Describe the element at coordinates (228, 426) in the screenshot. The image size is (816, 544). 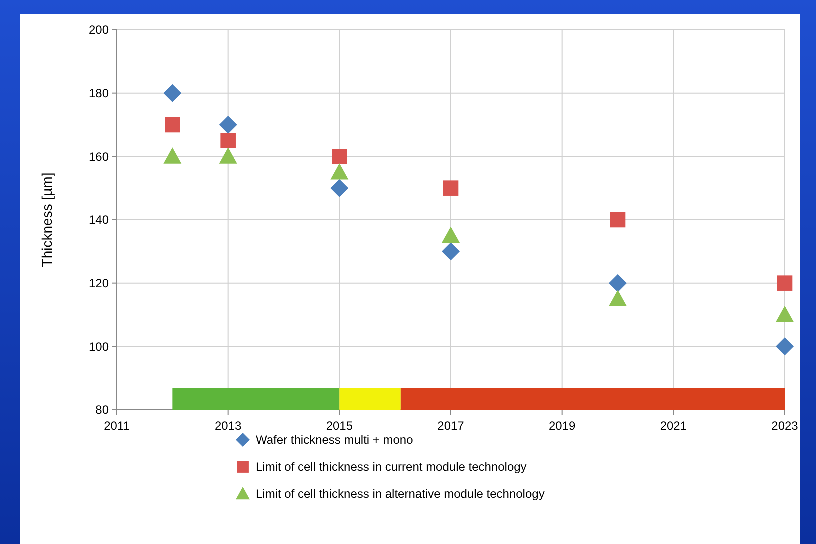
I see `x-tick-label: 2013` at that location.